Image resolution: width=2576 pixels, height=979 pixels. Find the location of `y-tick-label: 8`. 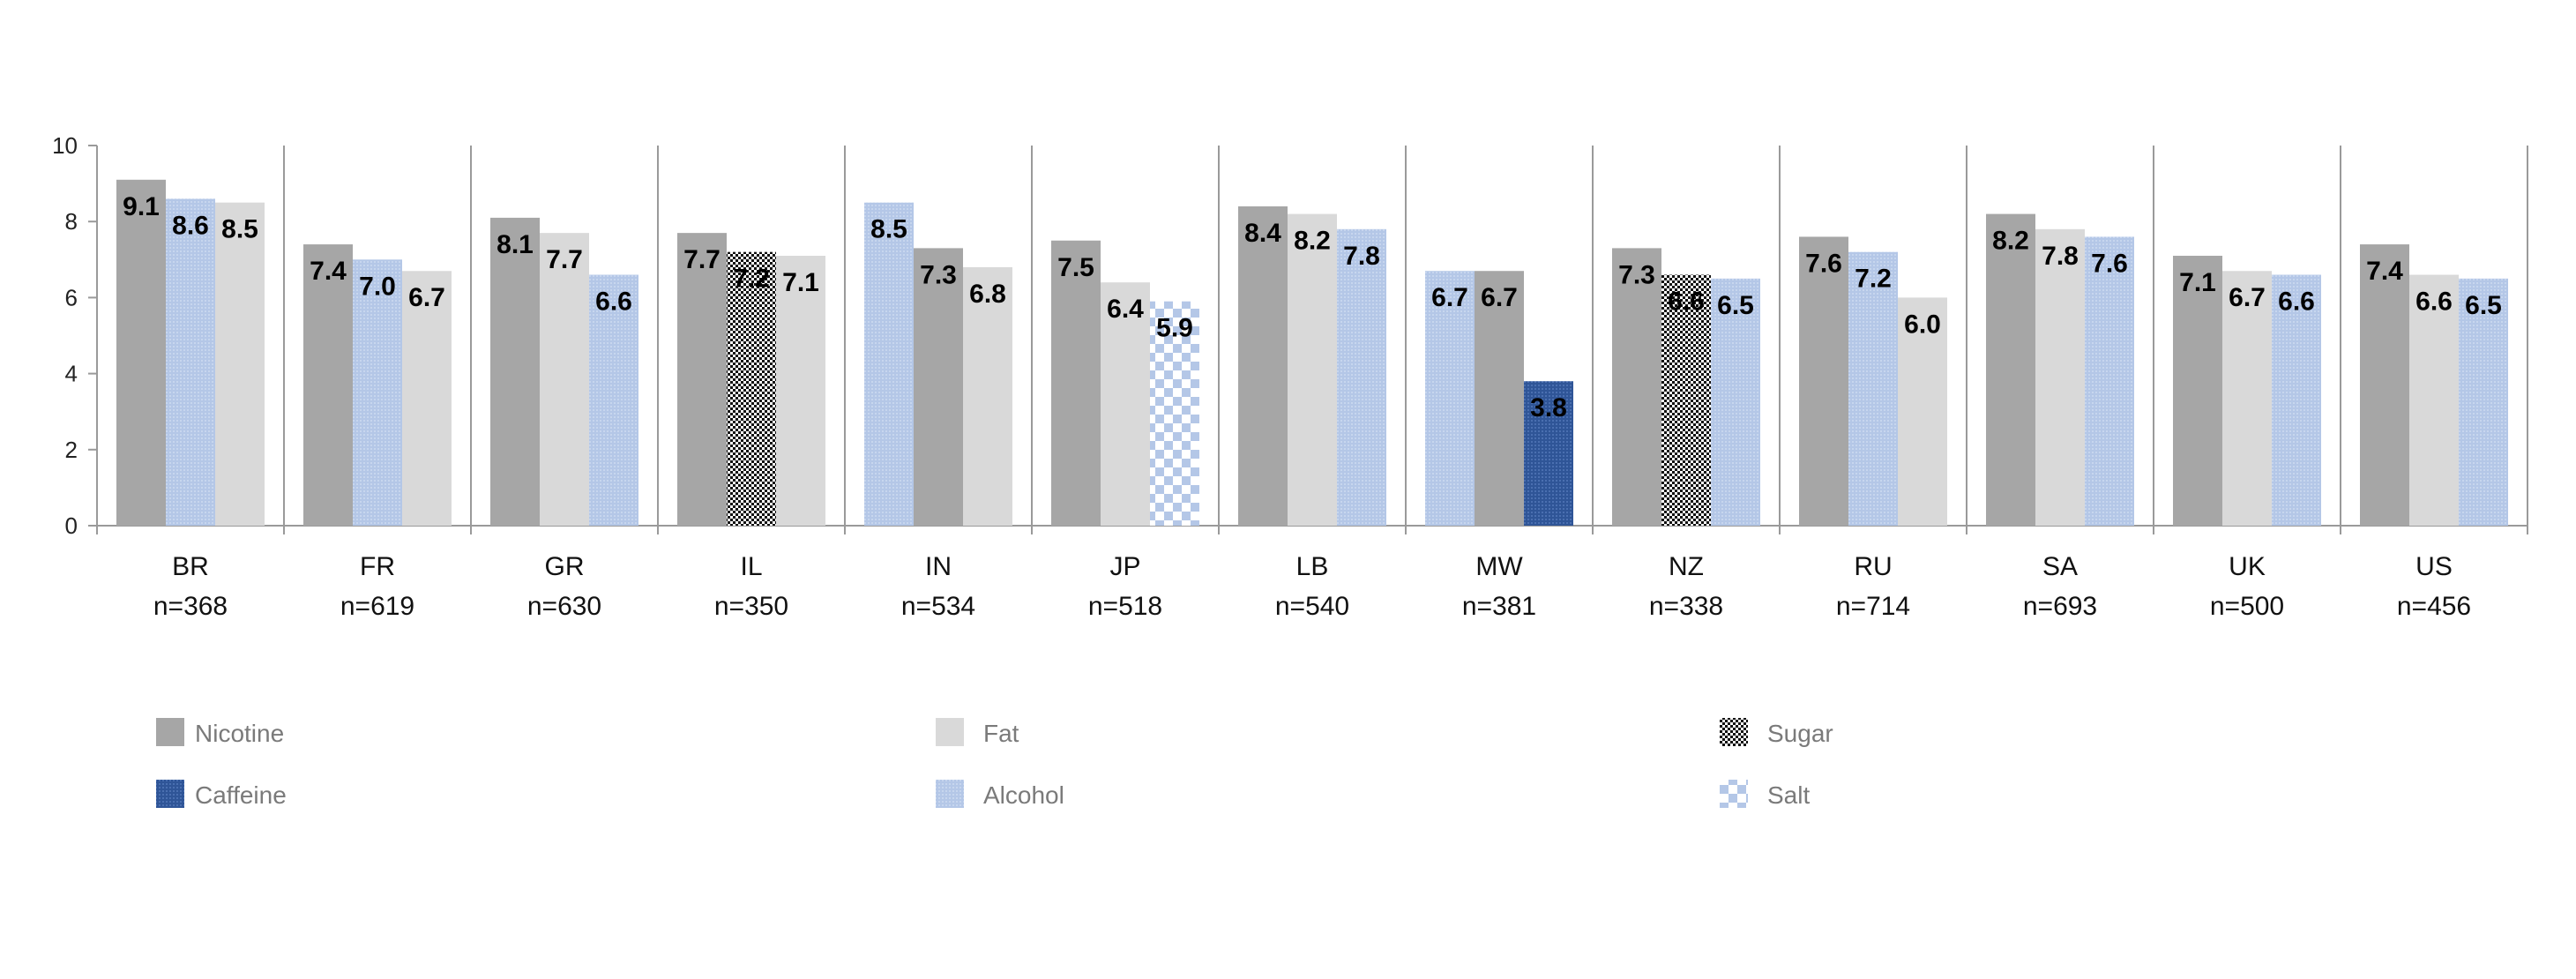

y-tick-label: 8 is located at coordinates (71, 221).